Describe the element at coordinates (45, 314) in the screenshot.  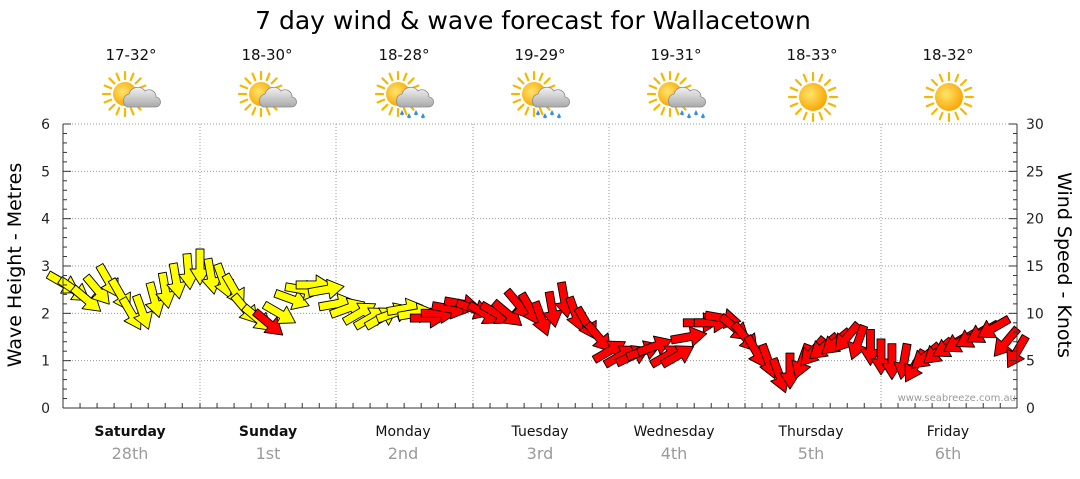
I see `y-left-tick-label: 2` at that location.